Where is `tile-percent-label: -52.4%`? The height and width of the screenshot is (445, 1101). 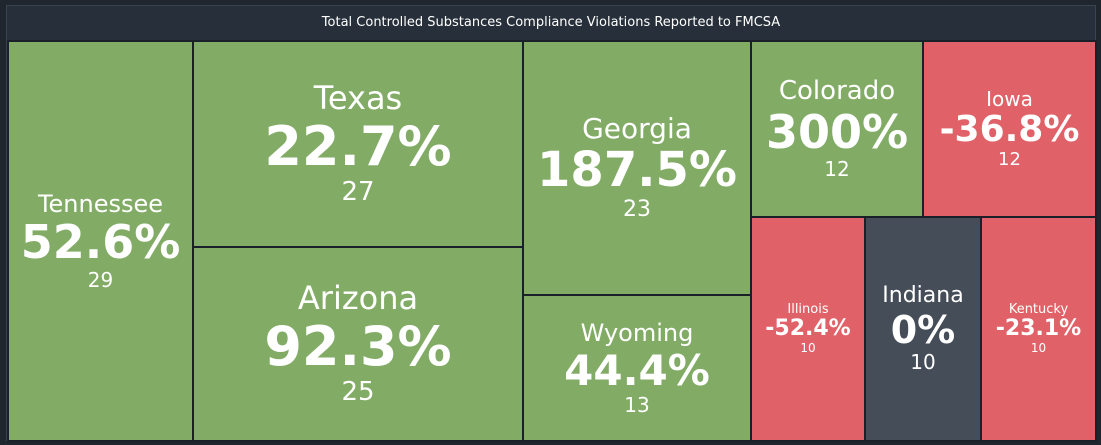
tile-percent-label: -52.4% is located at coordinates (808, 329).